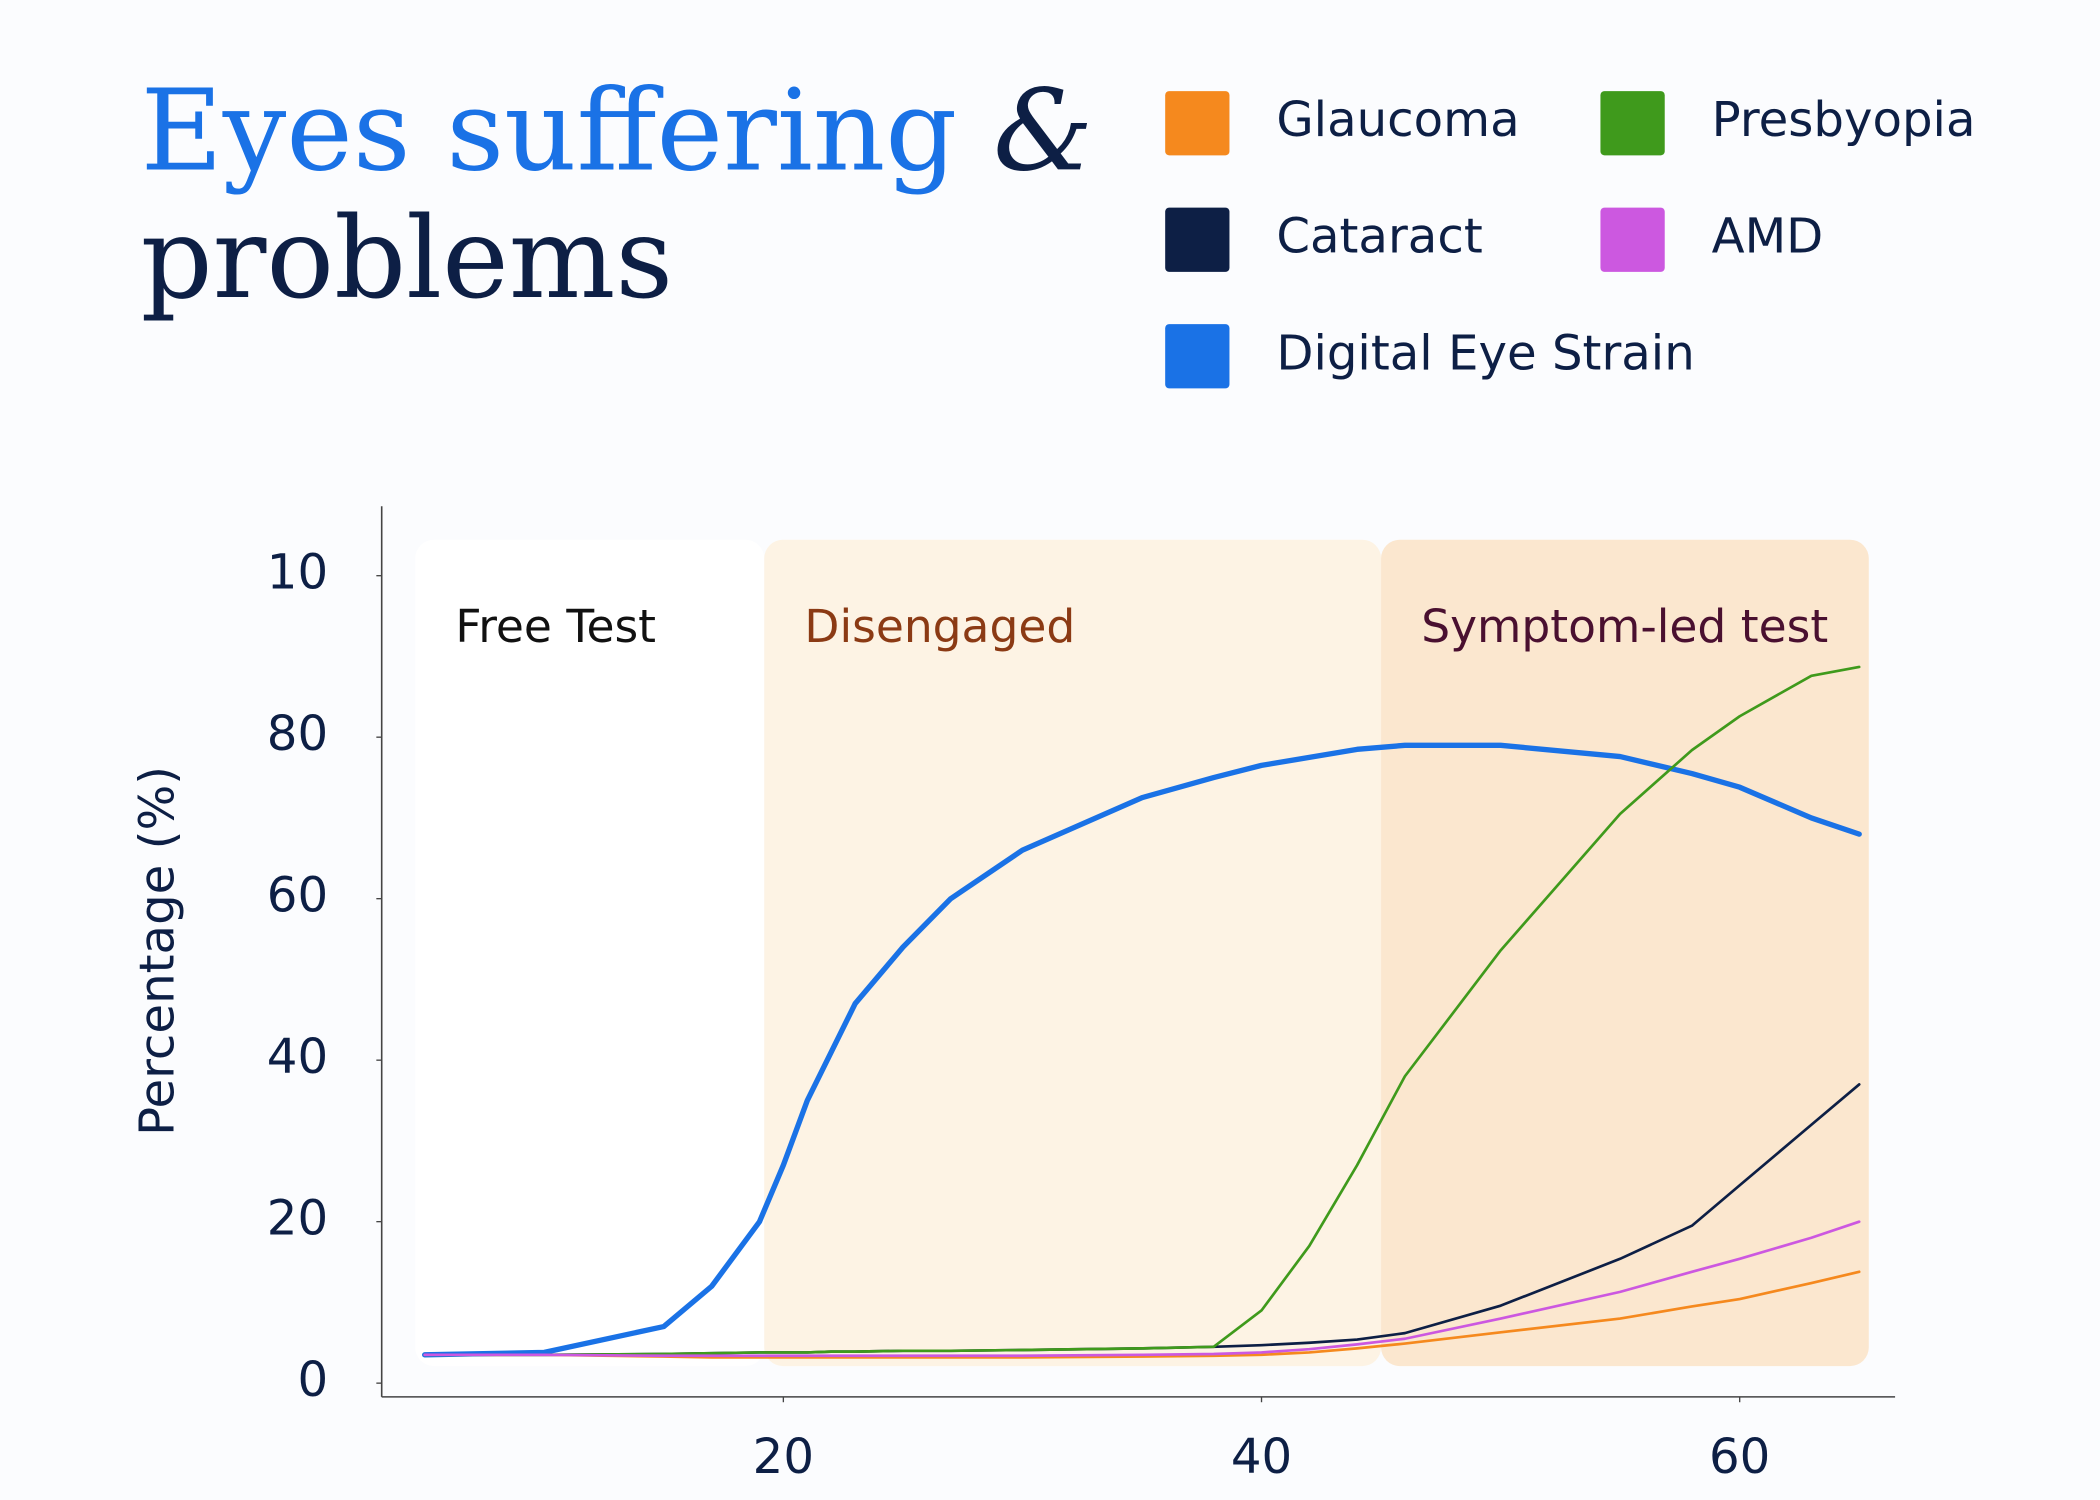  I want to click on y-tick-label: 10, so click(297, 573).